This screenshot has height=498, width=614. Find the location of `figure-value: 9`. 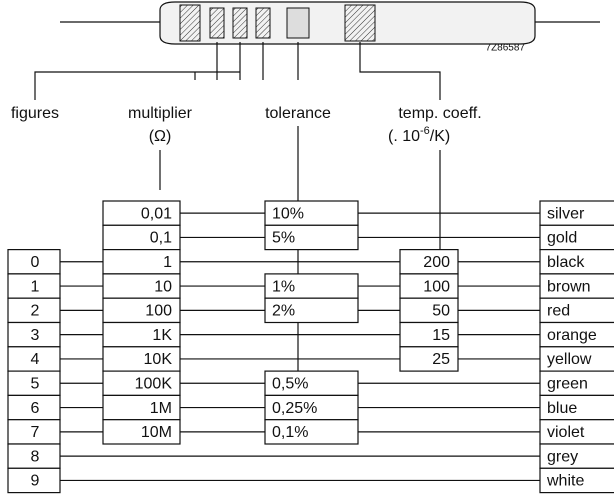

figure-value: 9 is located at coordinates (35, 481).